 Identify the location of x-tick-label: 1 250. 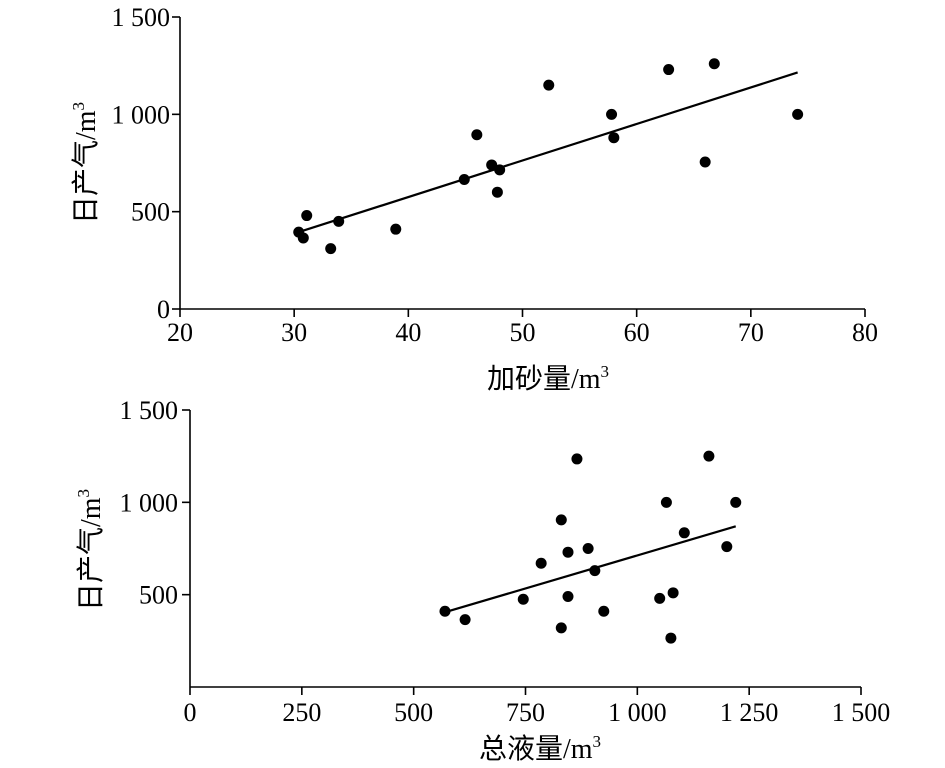
(749, 712).